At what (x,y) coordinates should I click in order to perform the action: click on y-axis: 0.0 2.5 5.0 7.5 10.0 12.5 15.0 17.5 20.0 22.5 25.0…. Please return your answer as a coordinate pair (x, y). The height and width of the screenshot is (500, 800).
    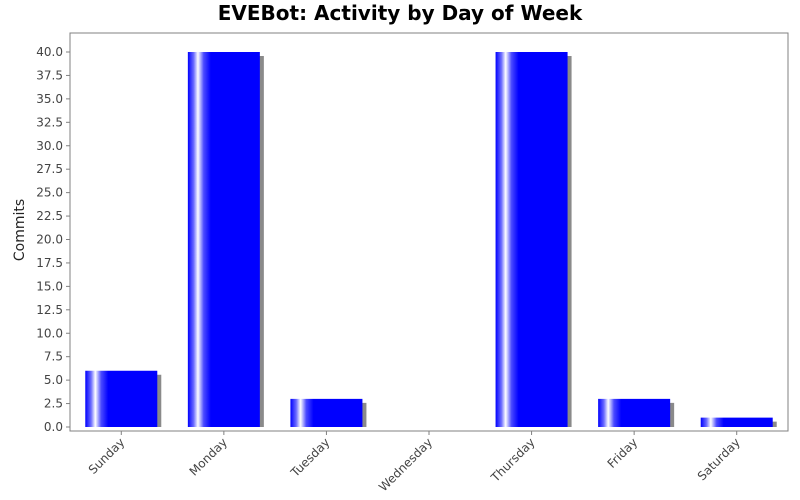
    Looking at the image, I should click on (53, 239).